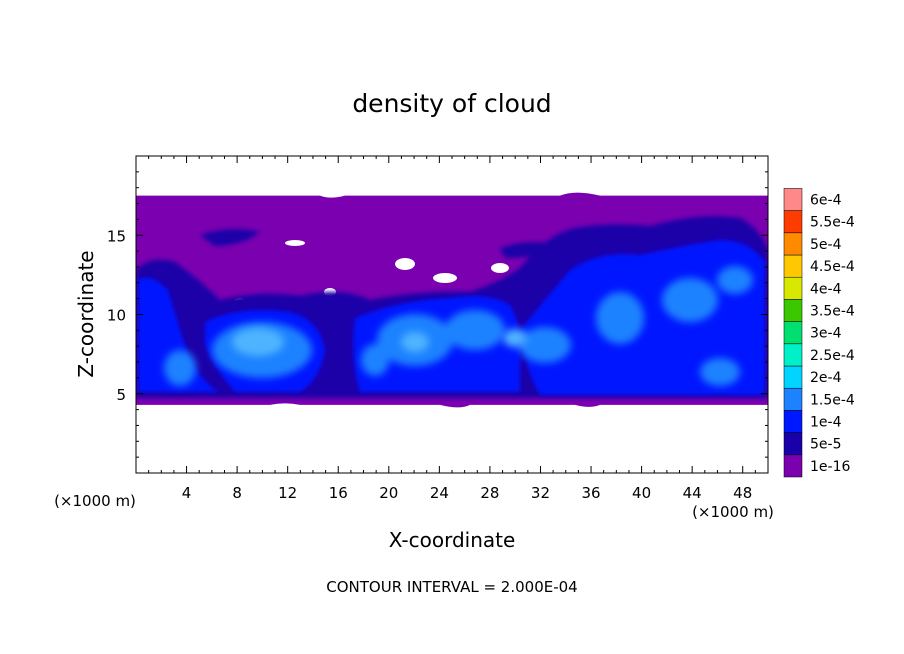 The height and width of the screenshot is (654, 904). Describe the element at coordinates (590, 493) in the screenshot. I see `x-tick-label: 36` at that location.